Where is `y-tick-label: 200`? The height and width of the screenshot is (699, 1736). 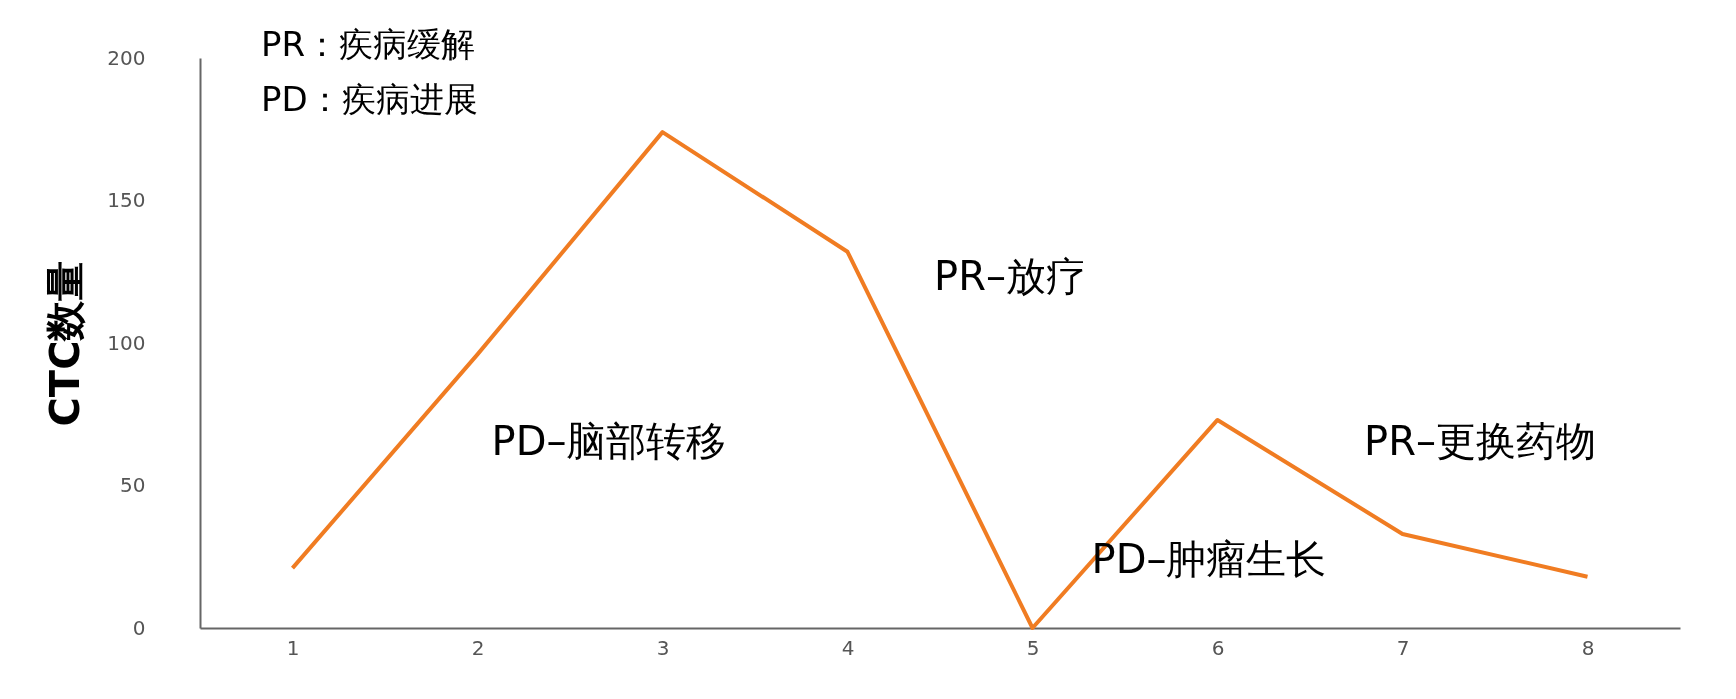
y-tick-label: 200 is located at coordinates (126, 57).